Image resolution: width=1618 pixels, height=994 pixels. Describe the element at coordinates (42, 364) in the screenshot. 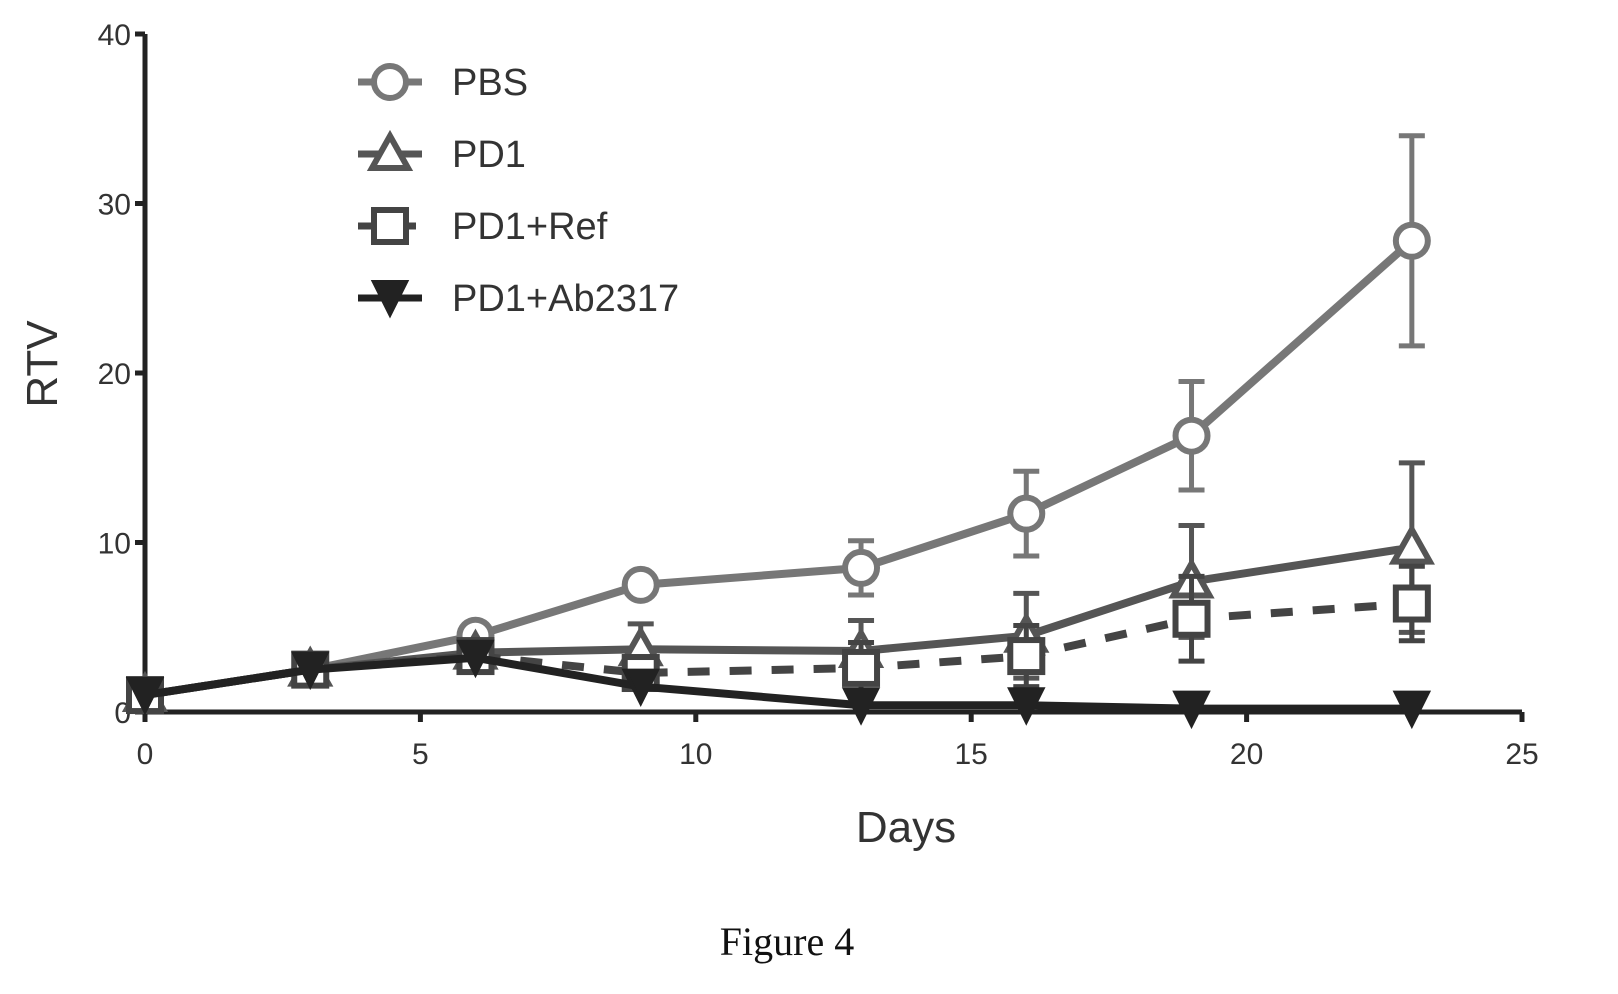

I see `y-axis-title: RTV` at that location.